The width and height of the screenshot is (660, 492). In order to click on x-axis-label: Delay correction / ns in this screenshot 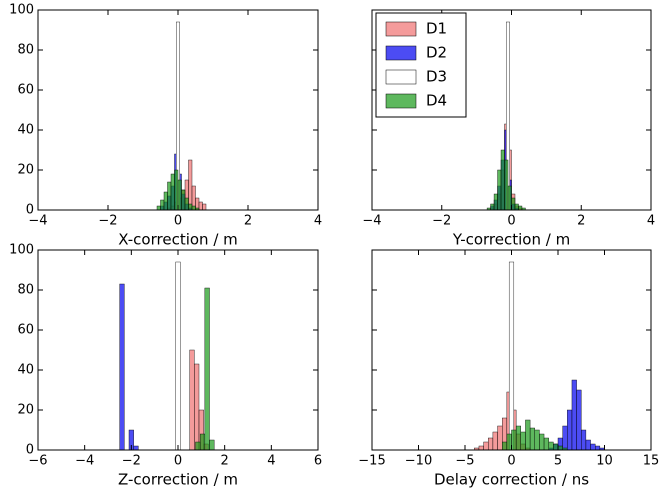, I will do `click(511, 480)`.